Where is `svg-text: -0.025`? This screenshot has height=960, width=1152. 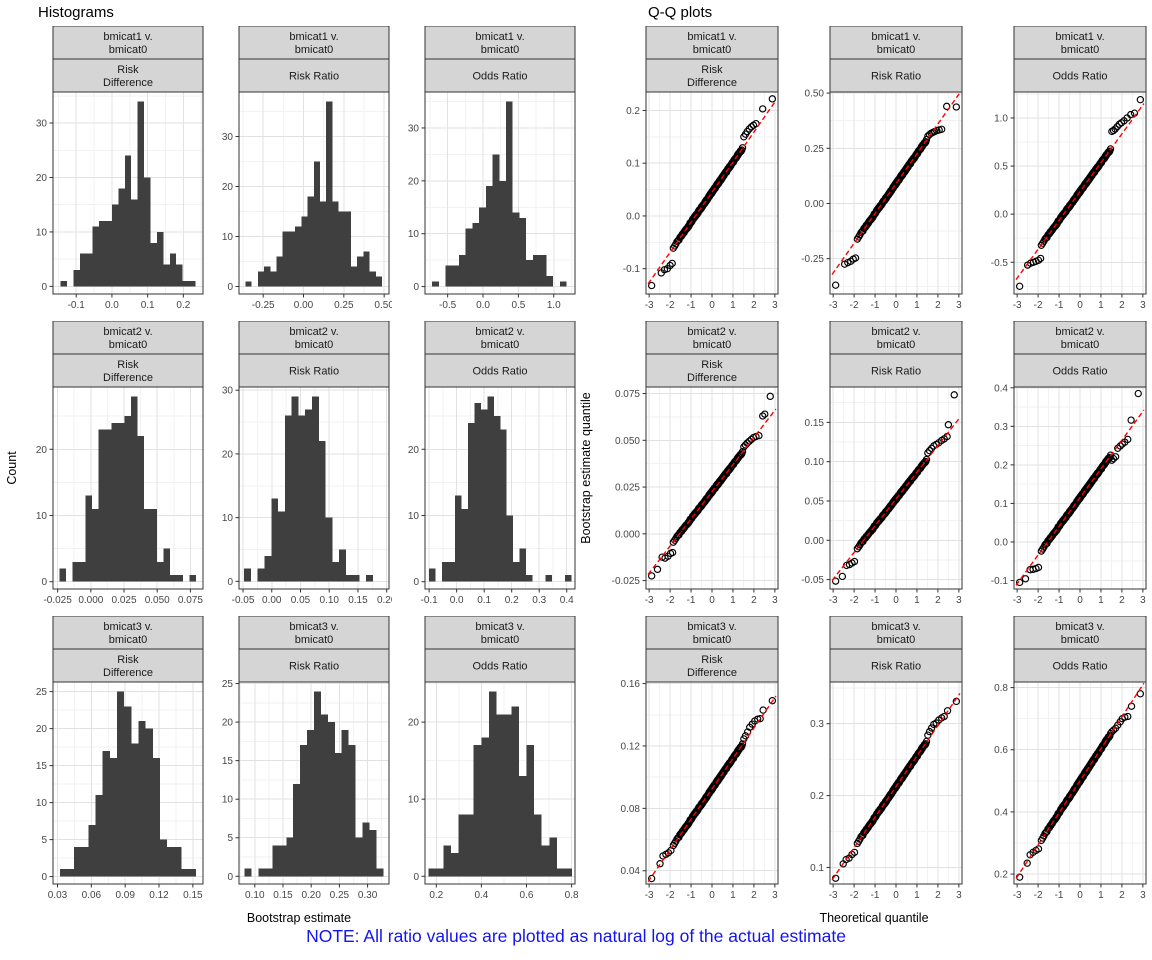
svg-text: -0.025 is located at coordinates (57, 600).